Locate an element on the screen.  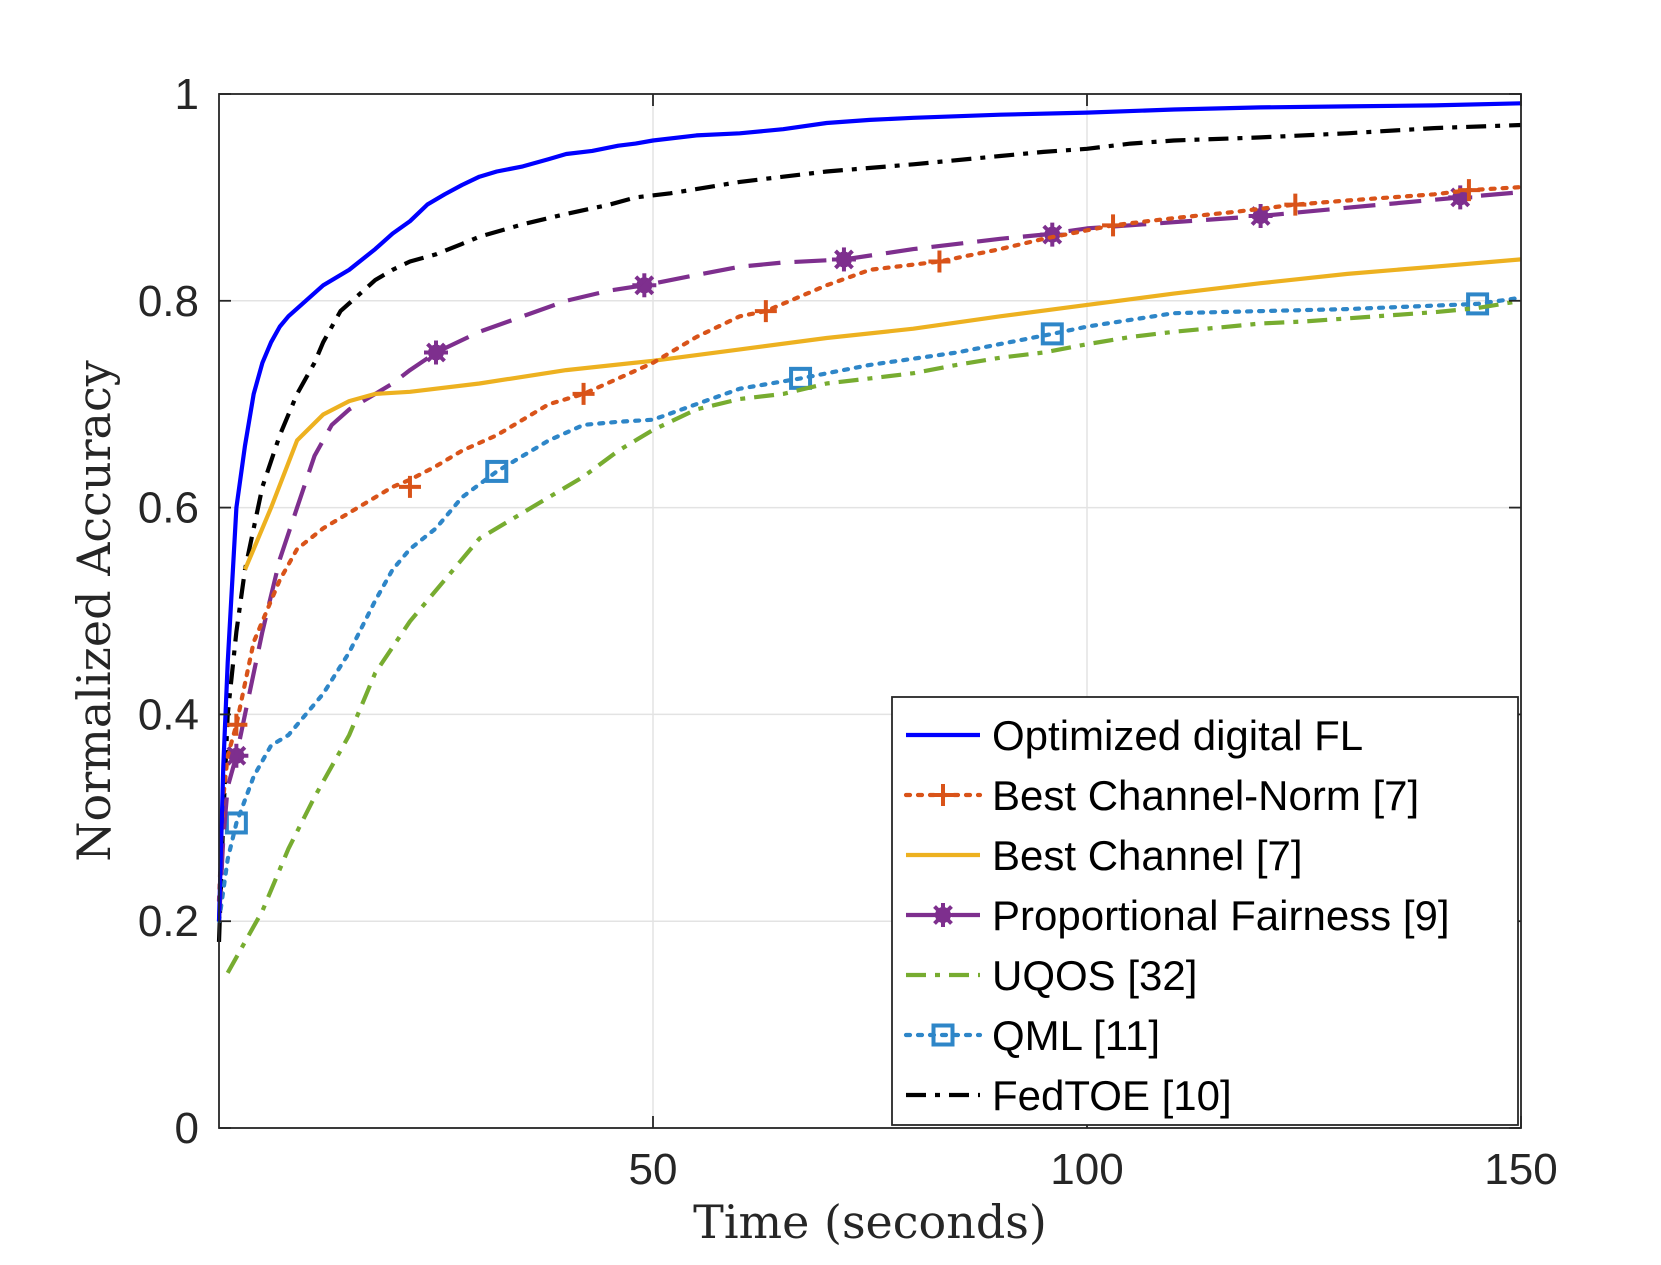
x-tick-label: 150 is located at coordinates (1520, 1169).